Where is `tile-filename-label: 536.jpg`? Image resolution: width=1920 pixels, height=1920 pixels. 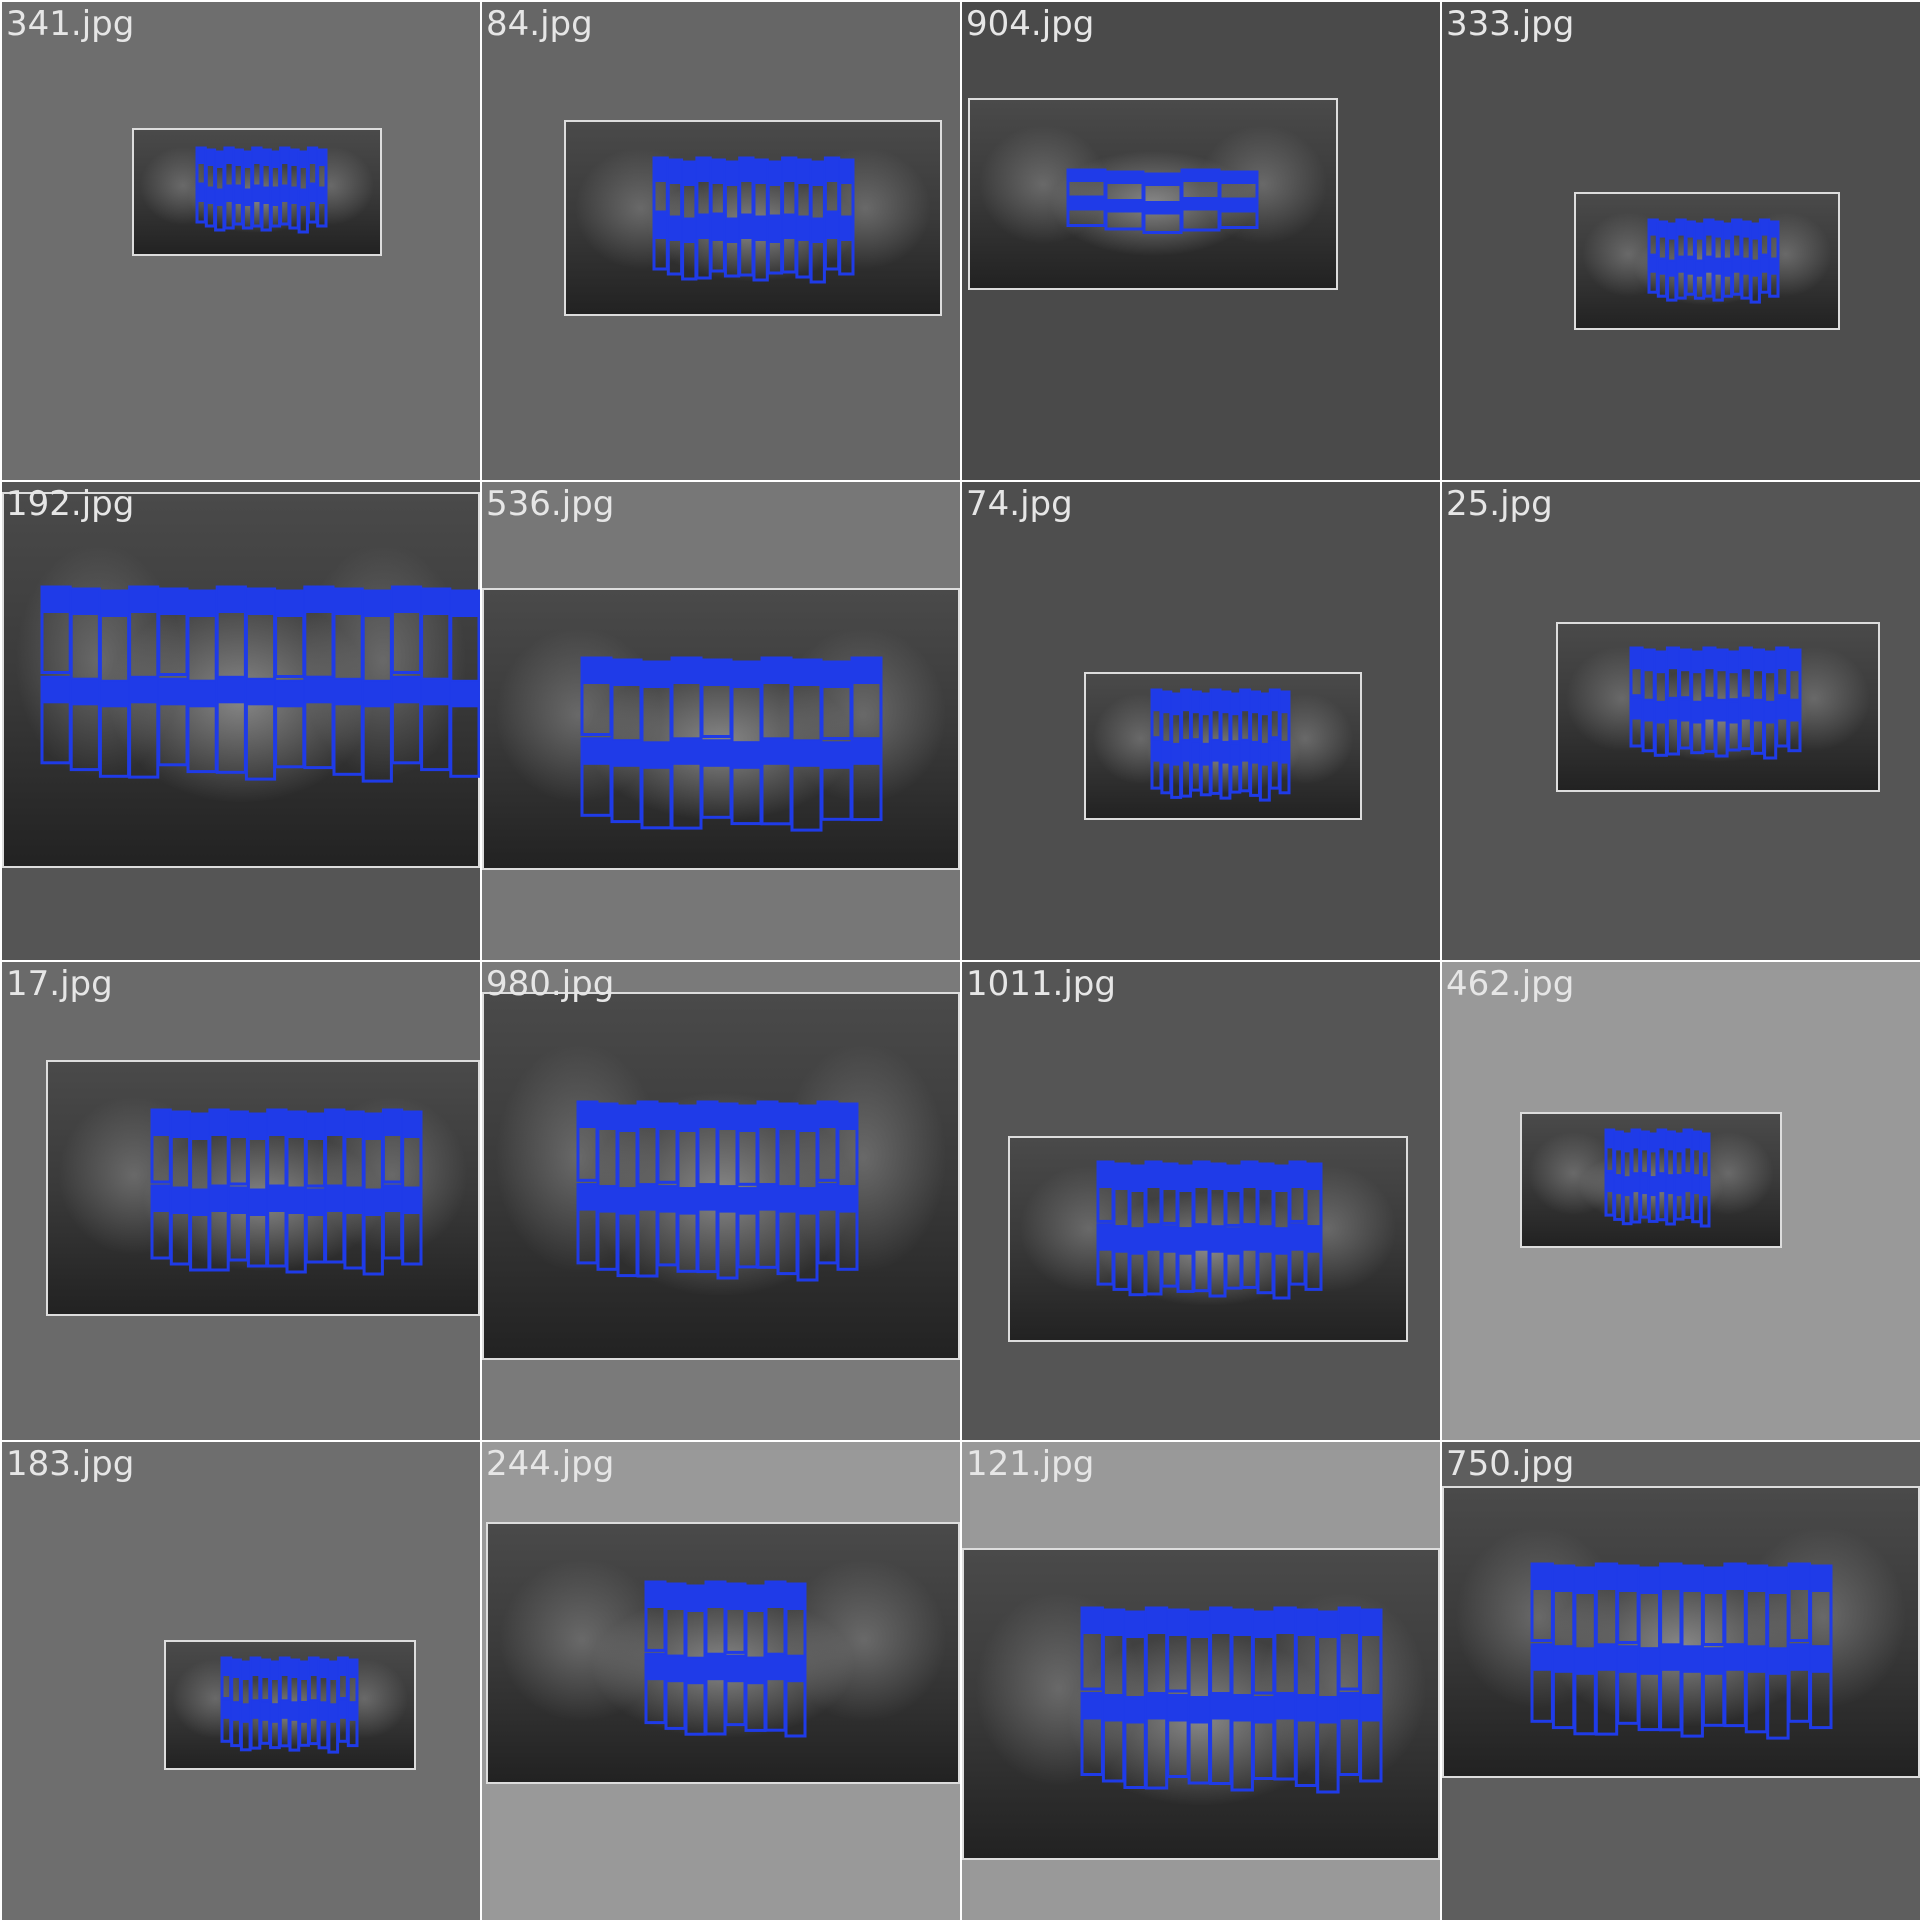 tile-filename-label: 536.jpg is located at coordinates (550, 504).